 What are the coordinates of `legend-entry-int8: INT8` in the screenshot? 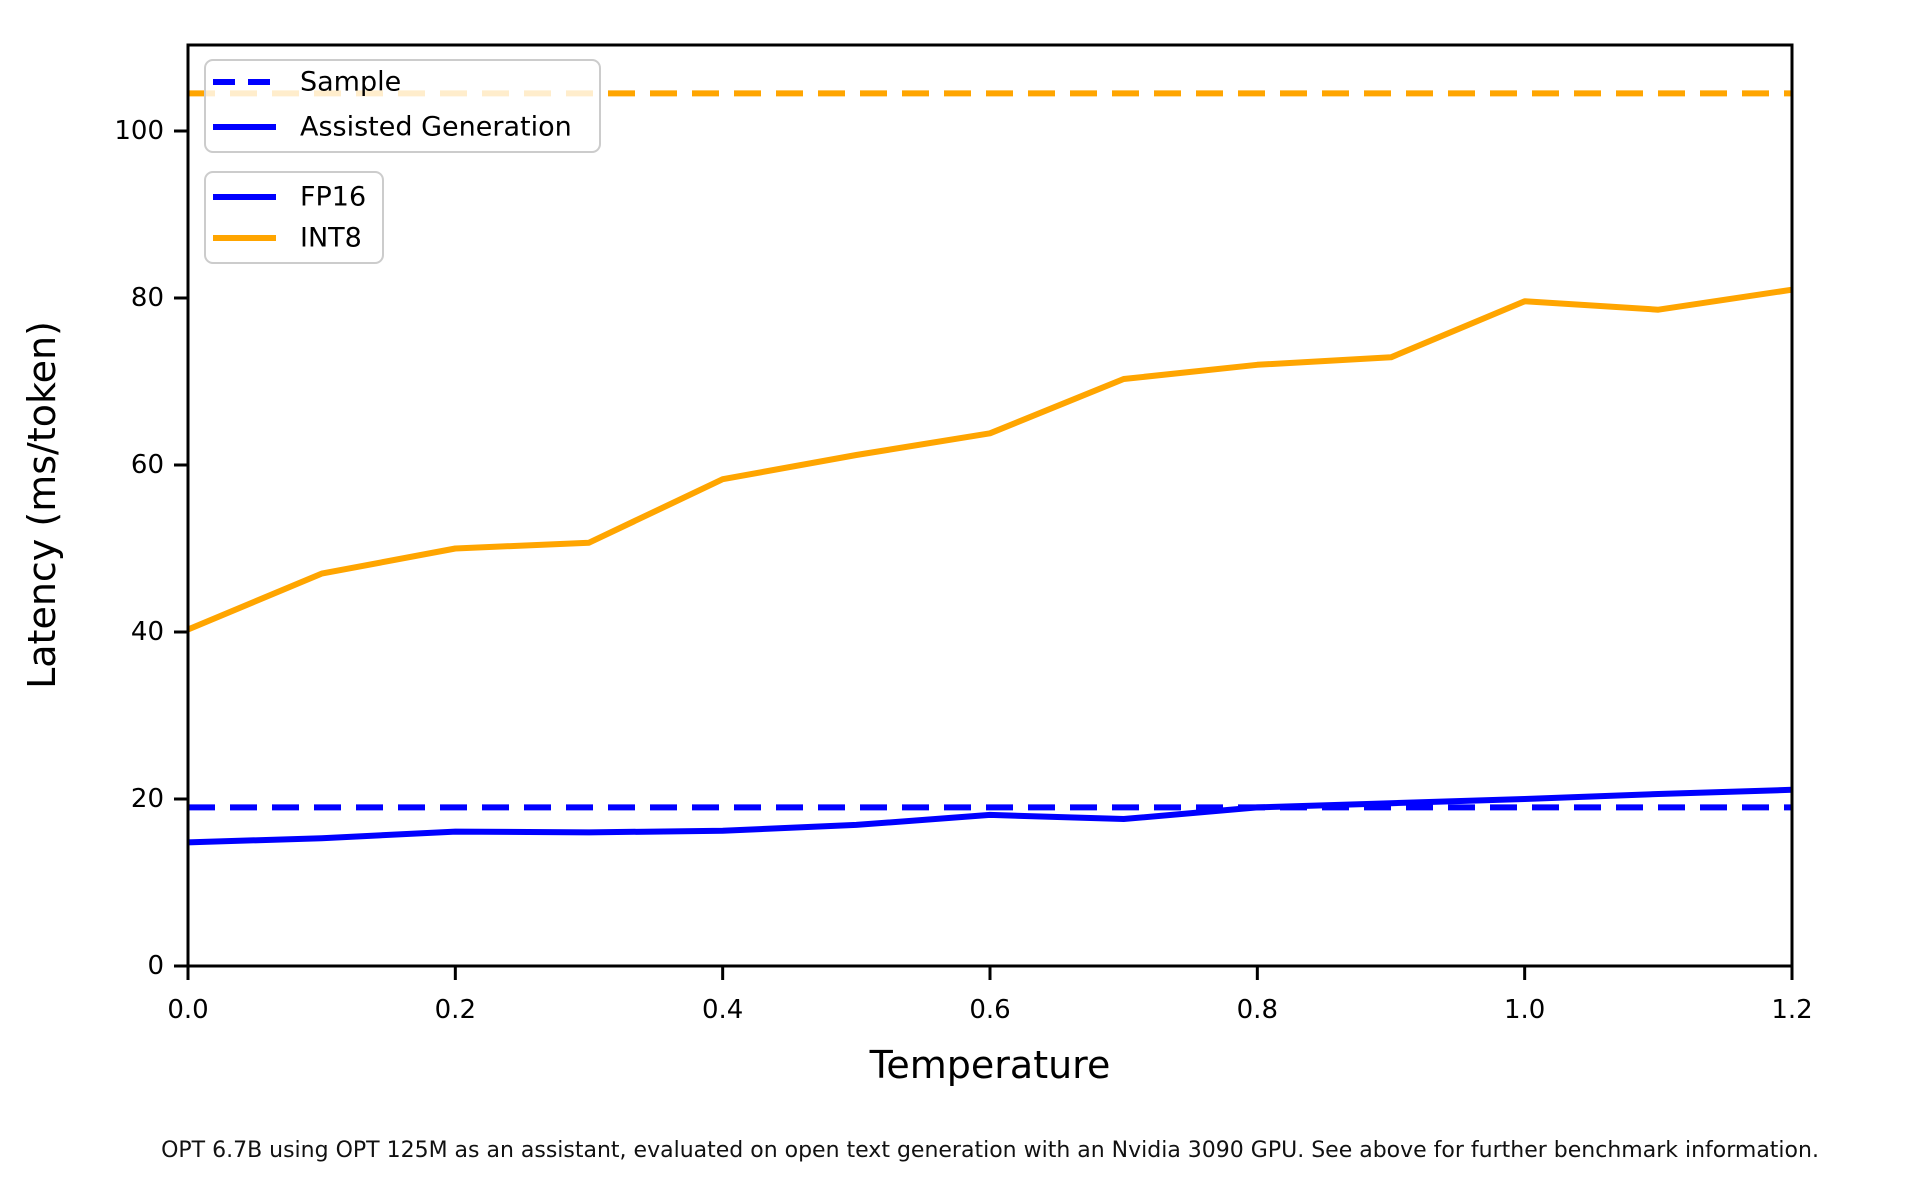 It's located at (331, 238).